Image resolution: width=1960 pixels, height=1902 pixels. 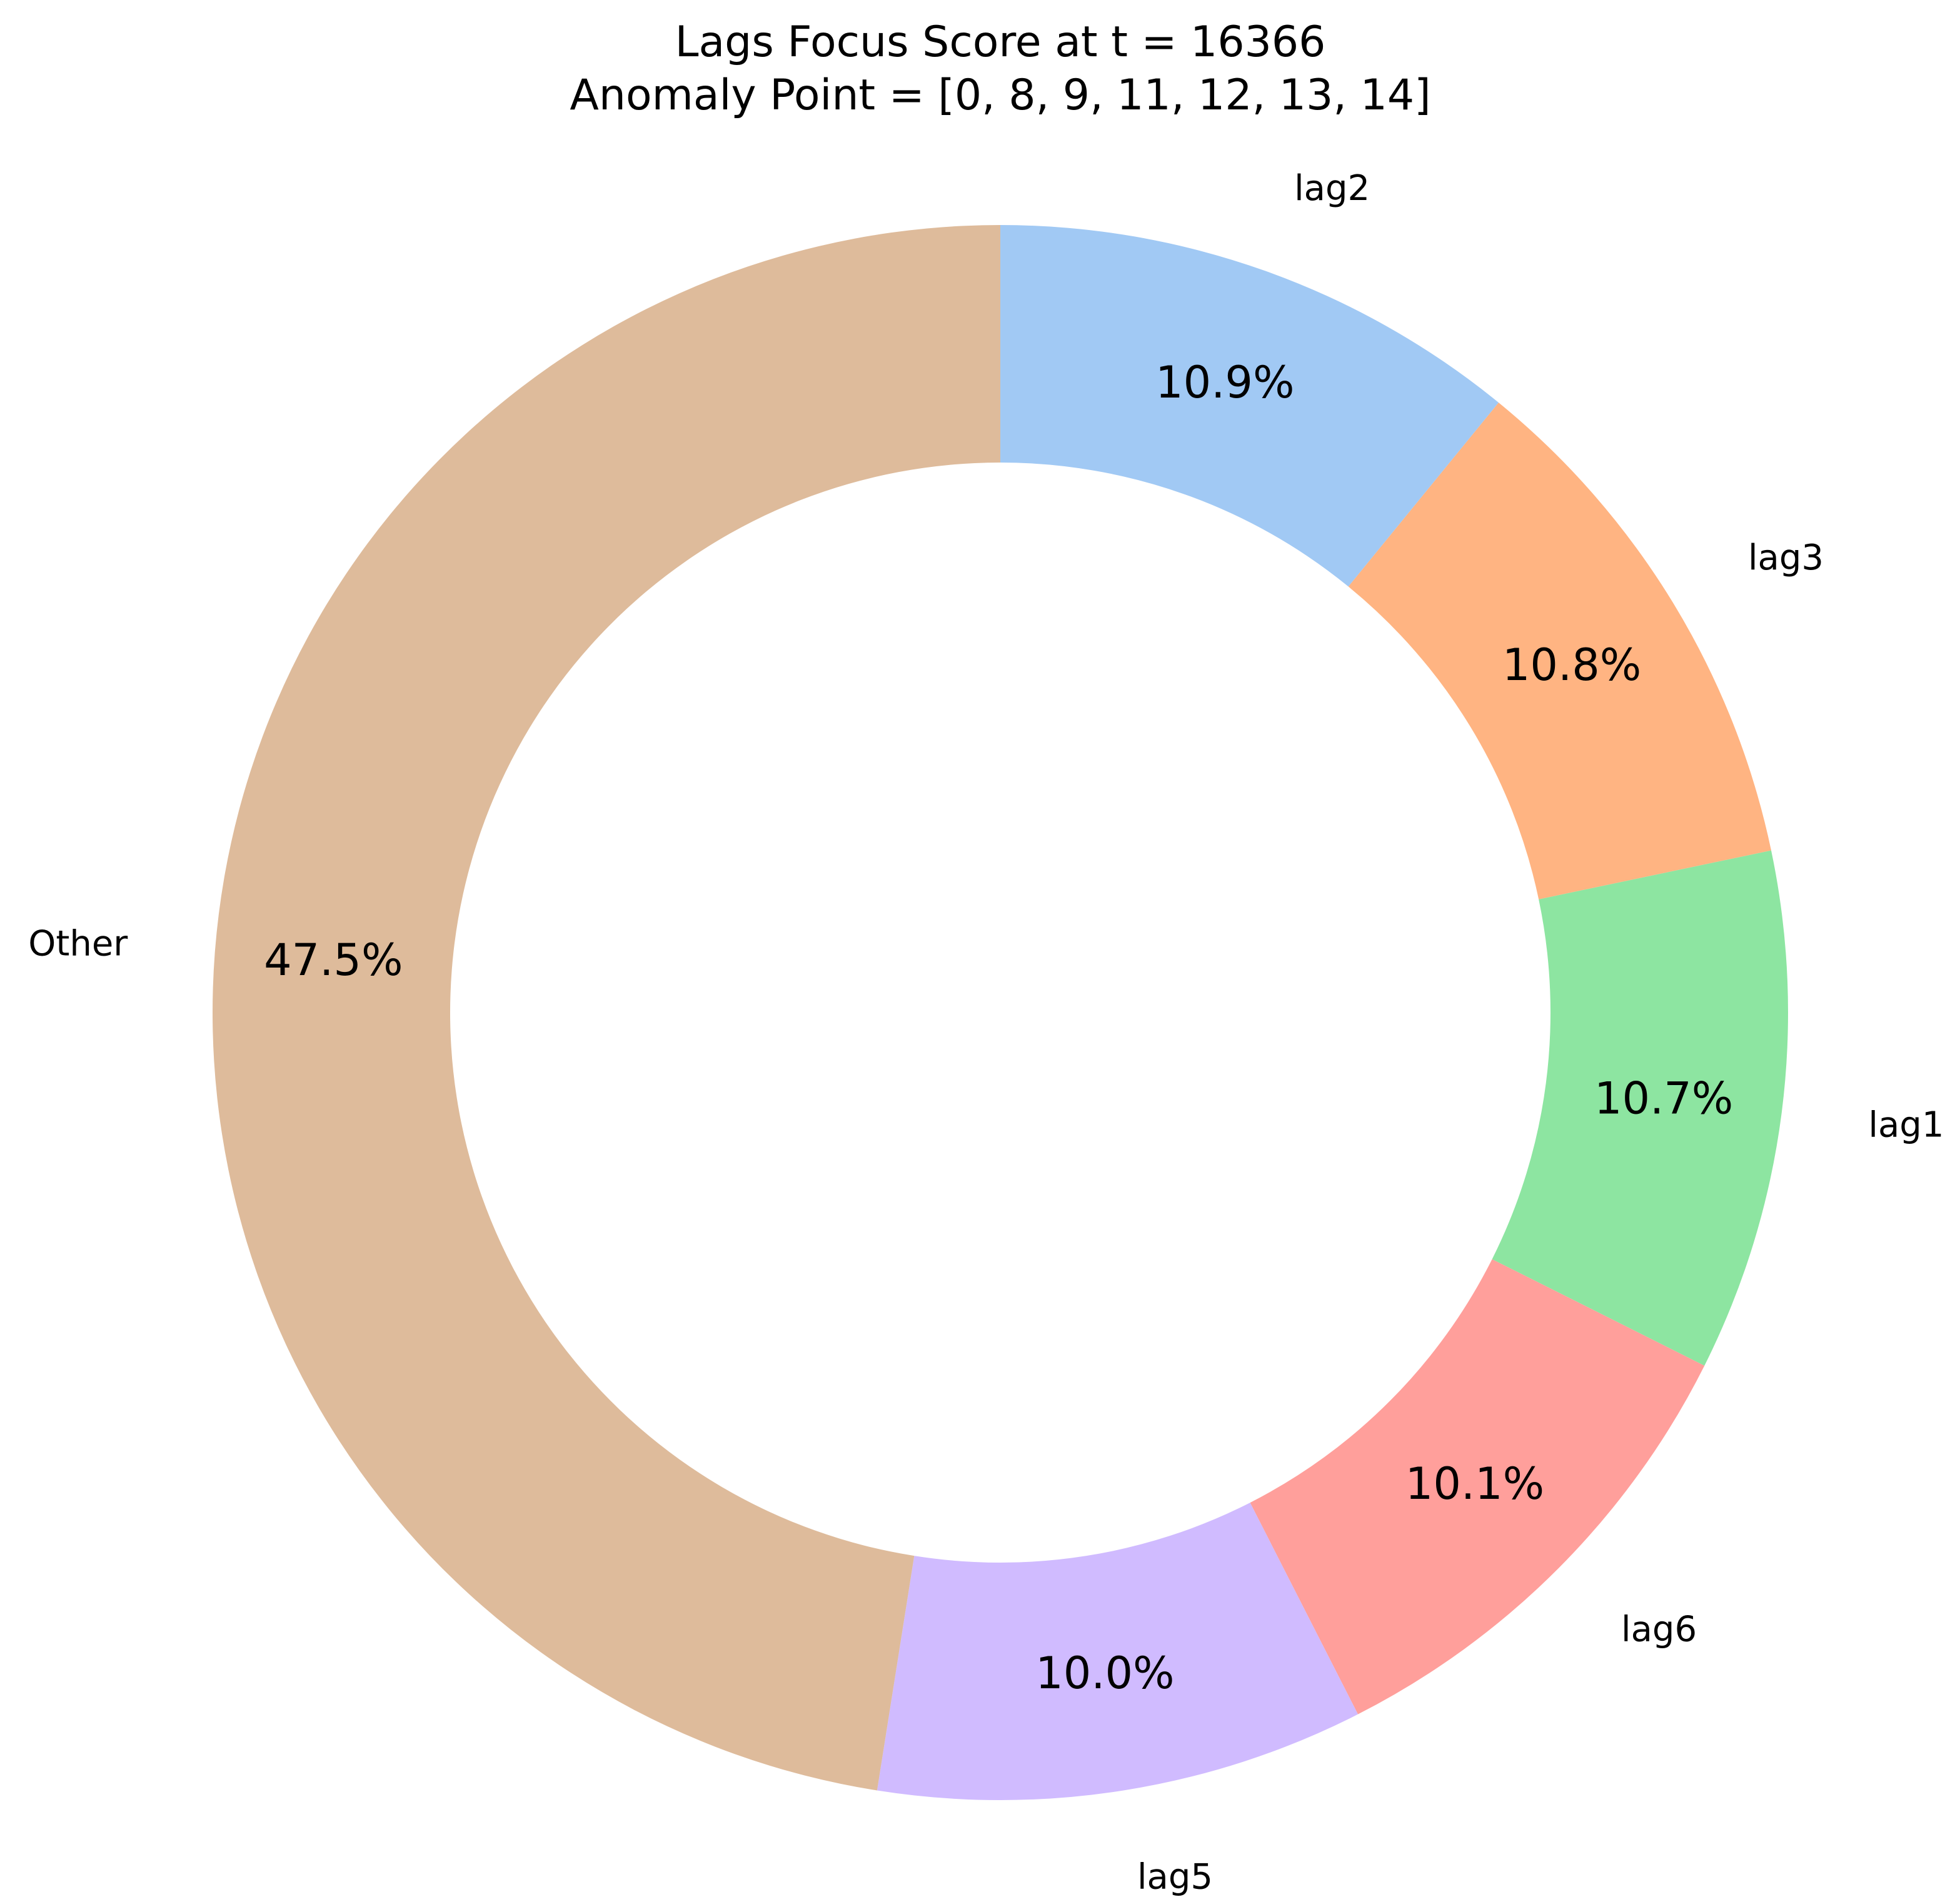 What do you see at coordinates (1659, 1629) in the screenshot?
I see `slice-label-lag6: lag6` at bounding box center [1659, 1629].